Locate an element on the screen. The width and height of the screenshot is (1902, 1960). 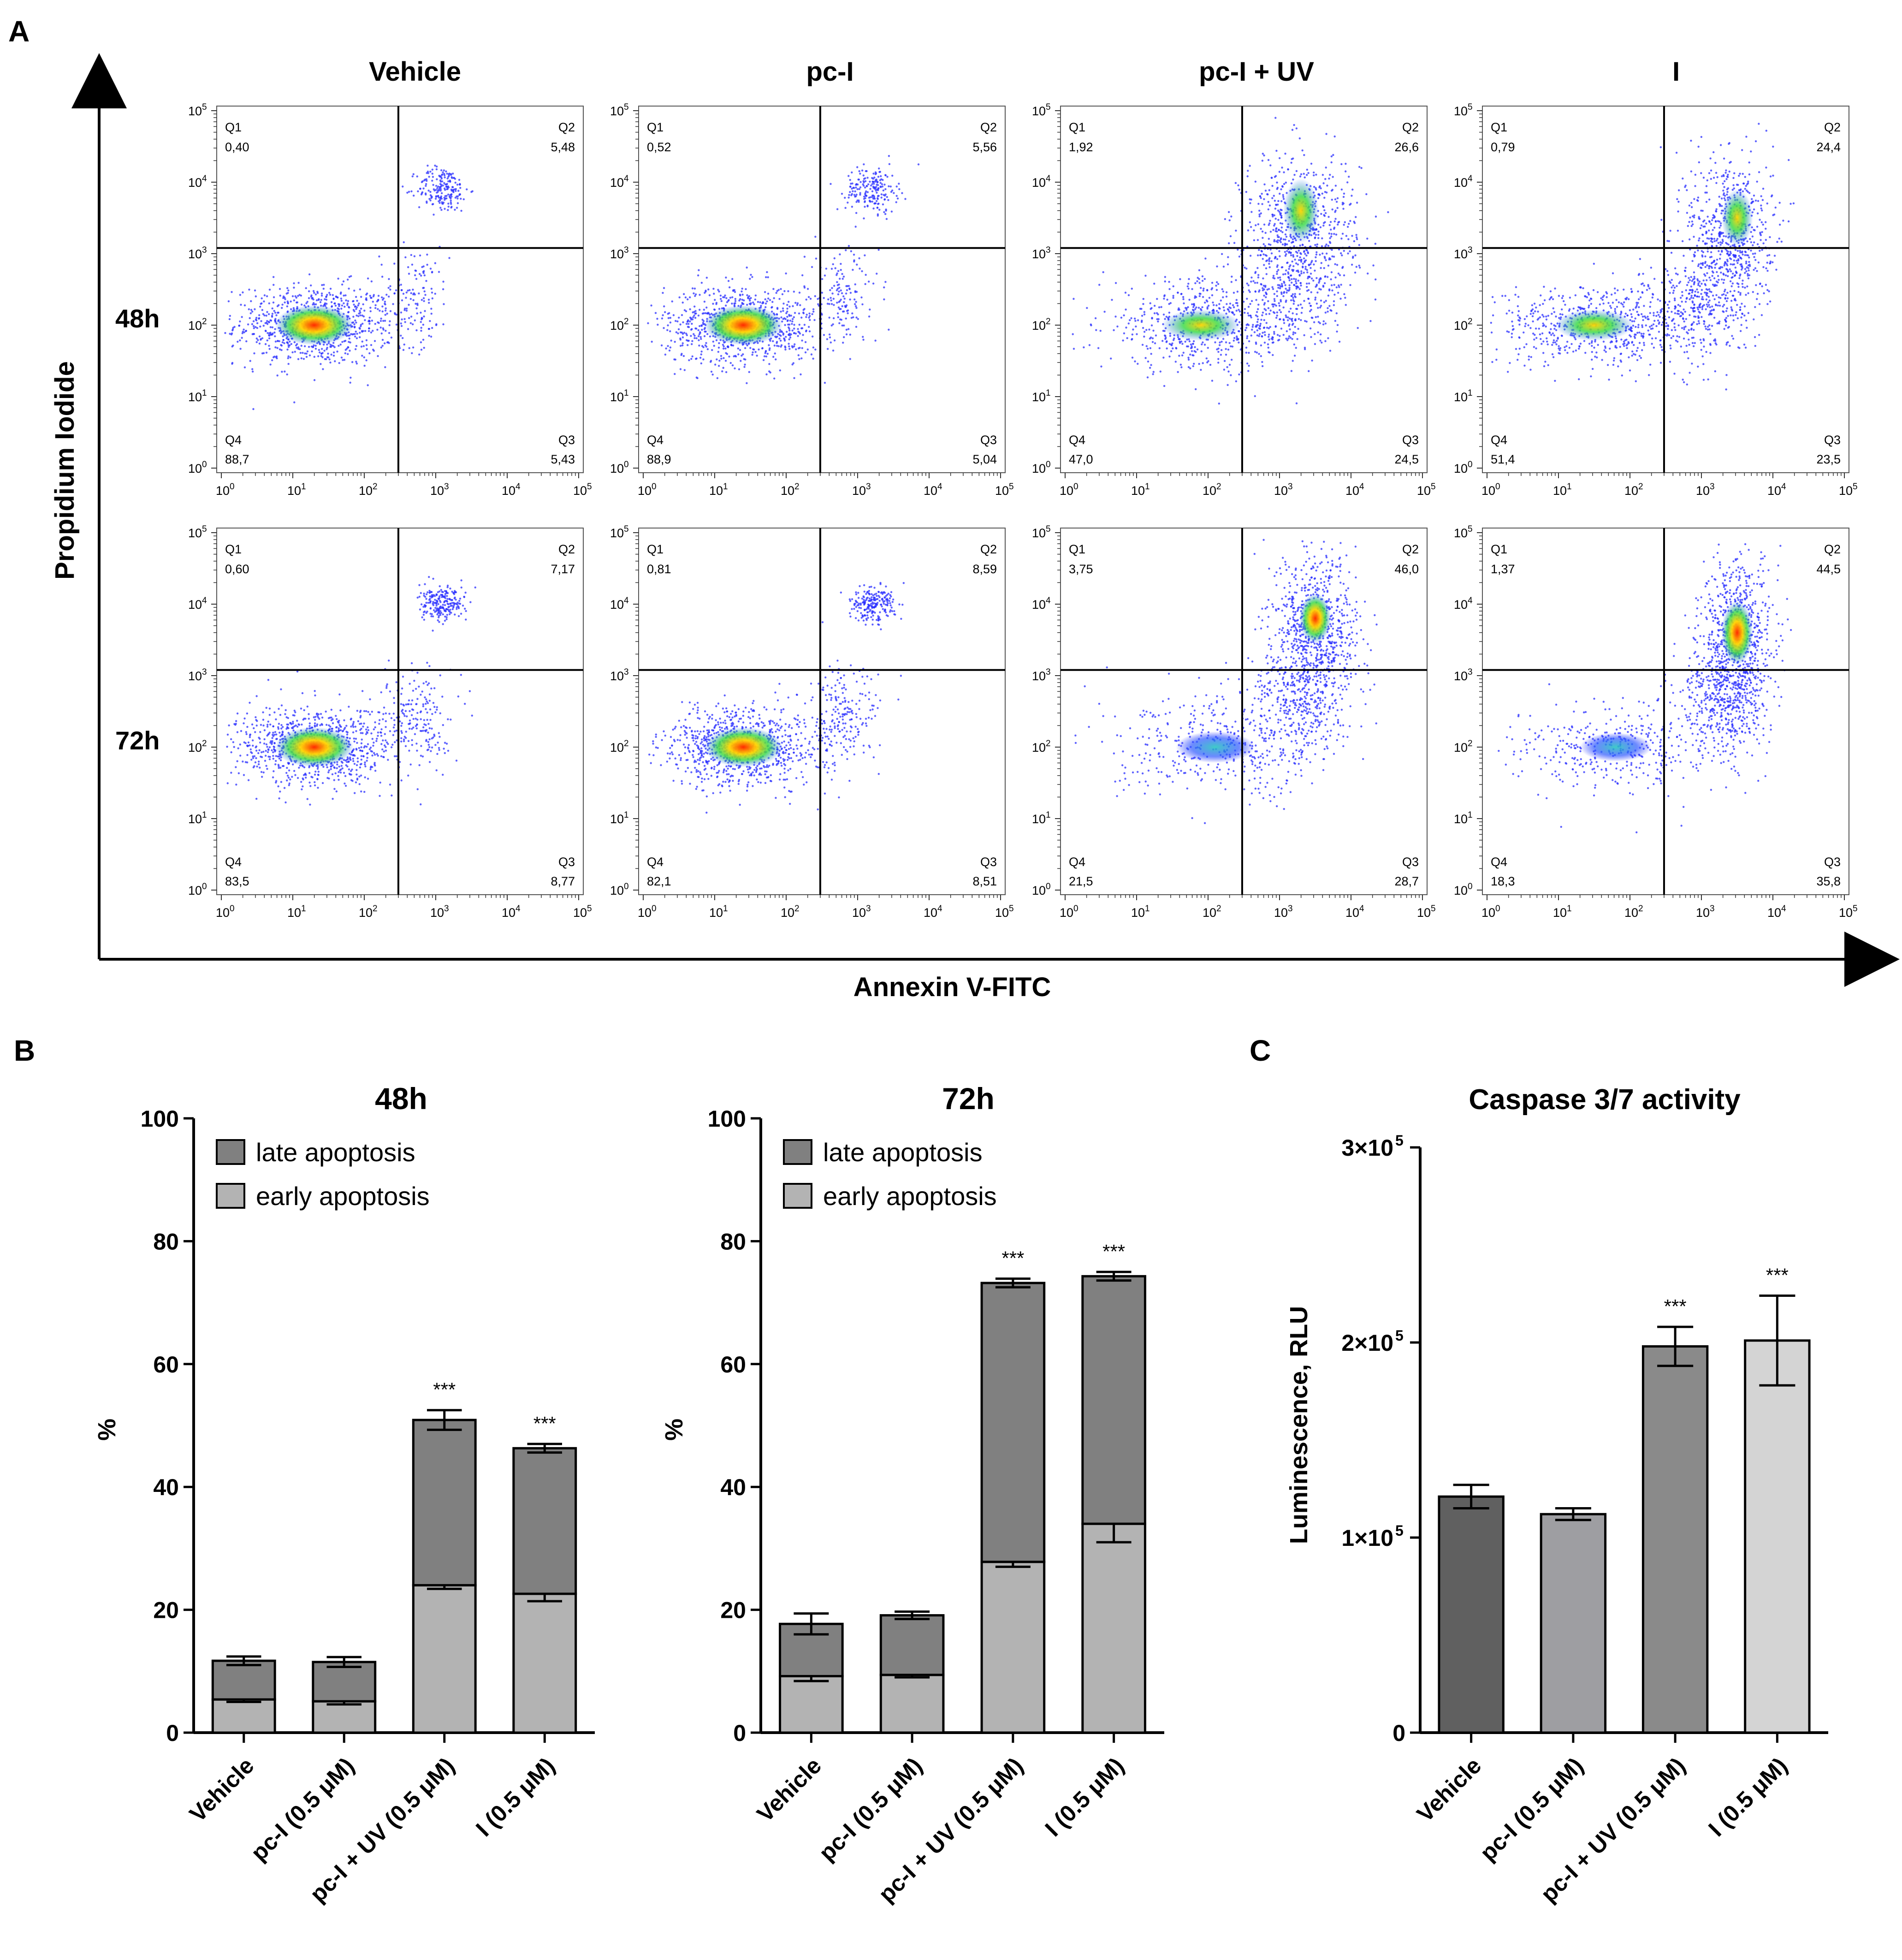
x-tick-label: 10⁵ is located at coordinates (1004, 490).